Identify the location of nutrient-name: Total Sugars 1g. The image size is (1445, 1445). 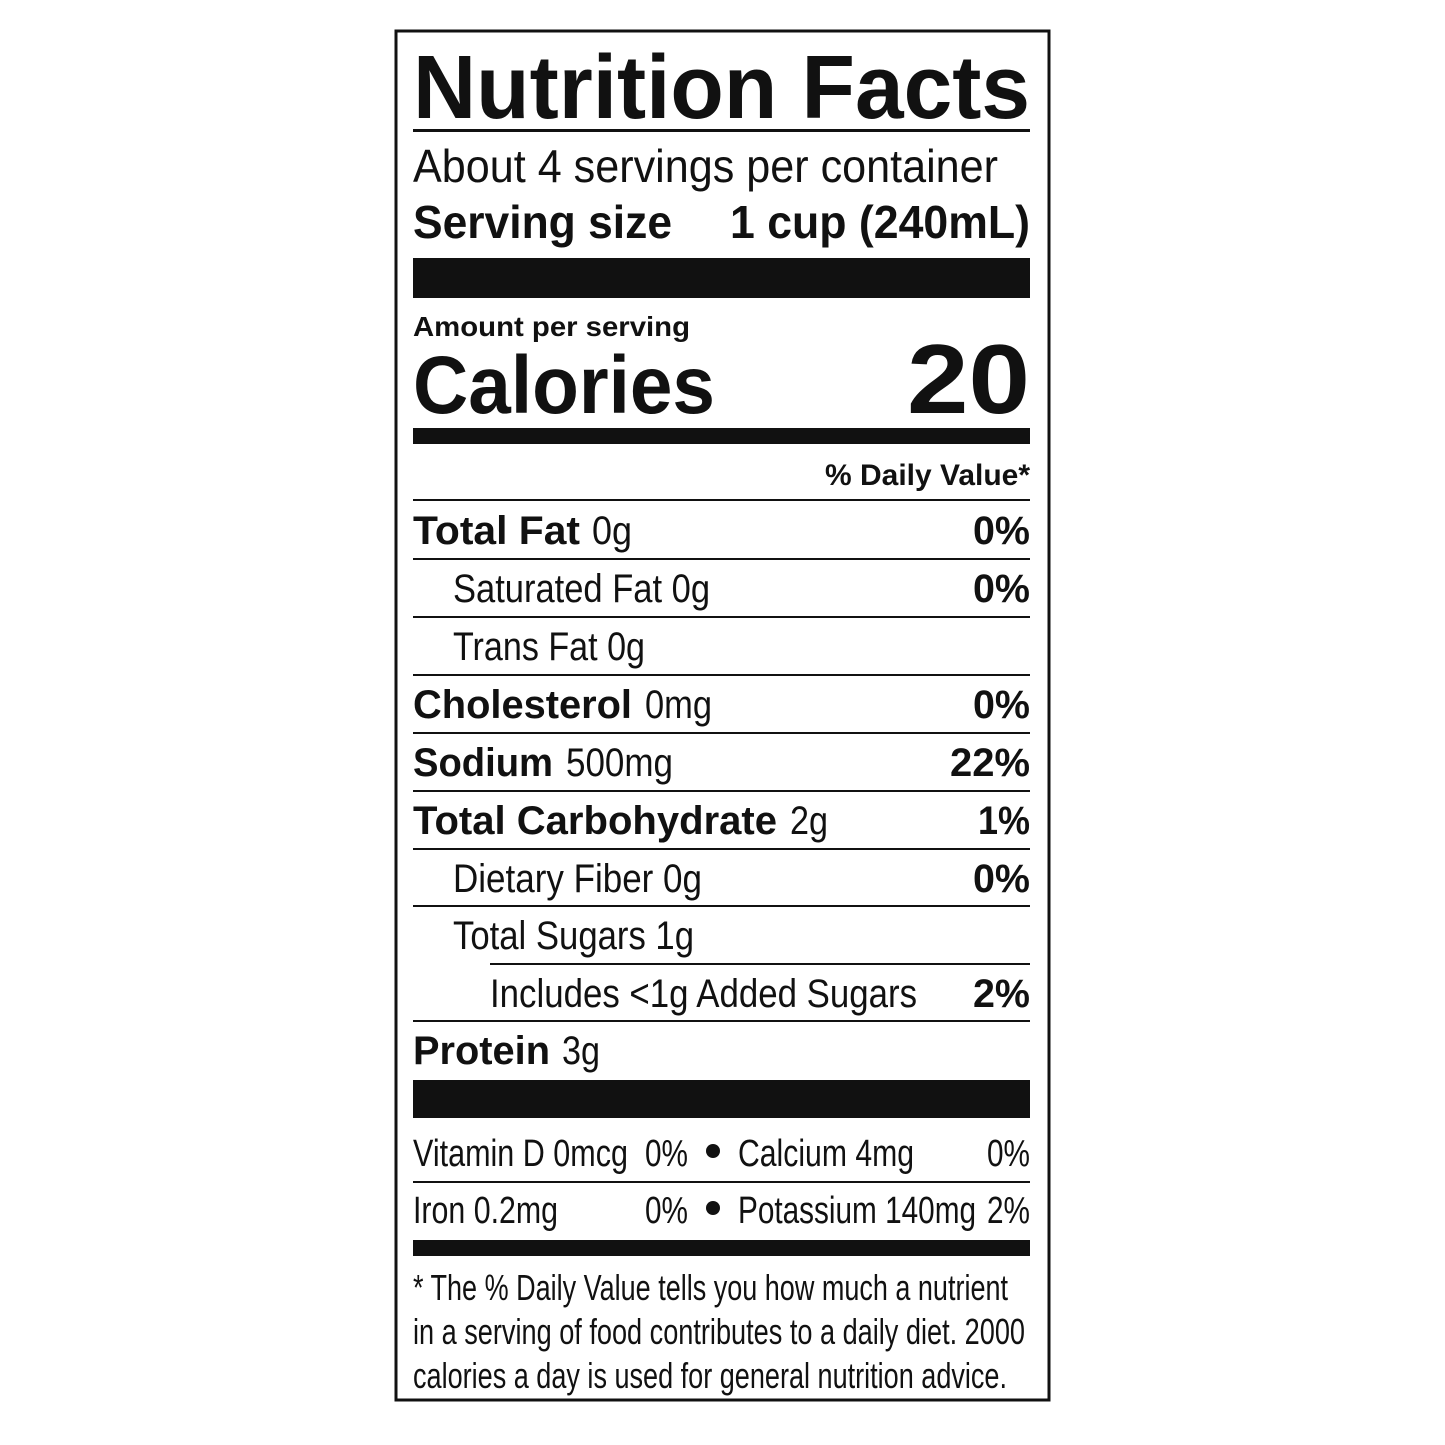
(573, 936).